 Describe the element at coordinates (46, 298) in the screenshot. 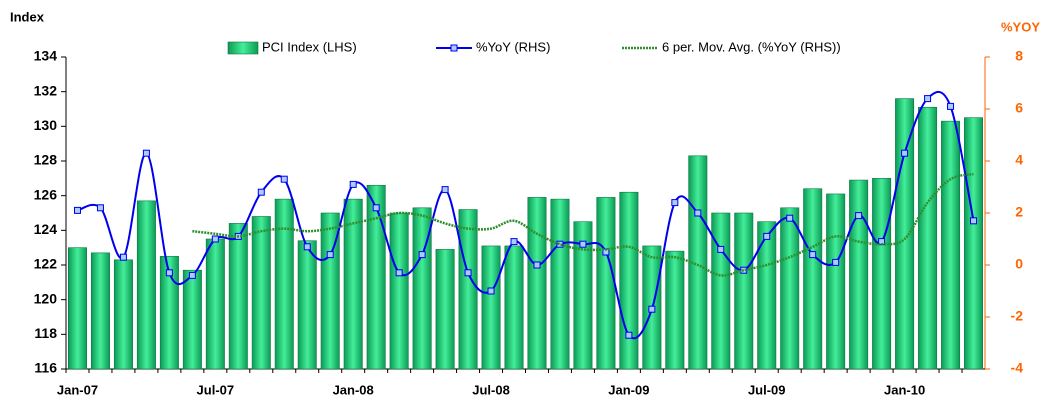

I see `y-tick-label: 120` at that location.